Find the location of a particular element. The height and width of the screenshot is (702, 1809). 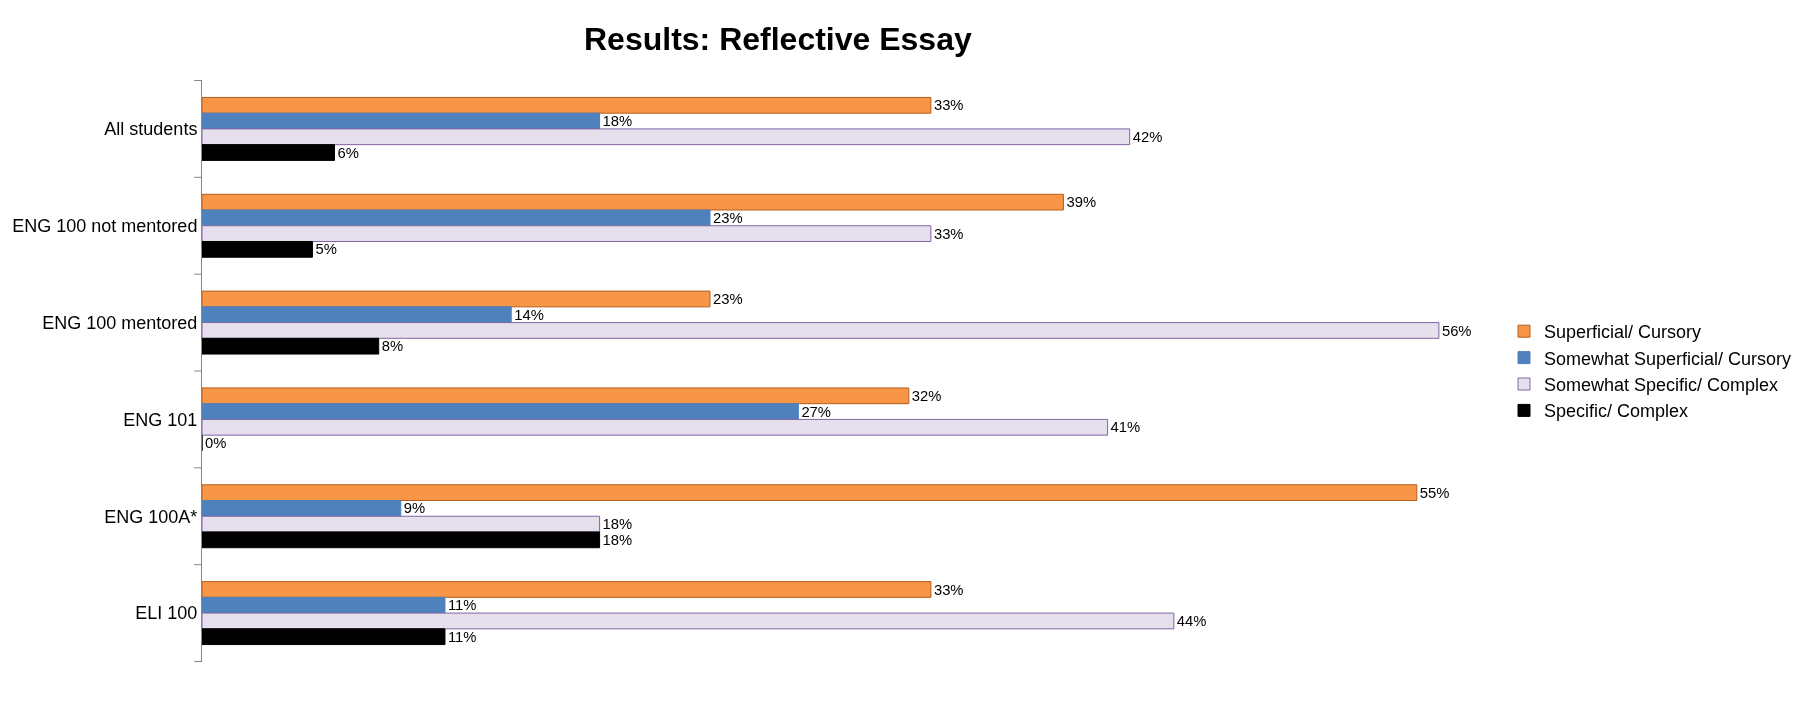

data-label: 14% is located at coordinates (529, 314).